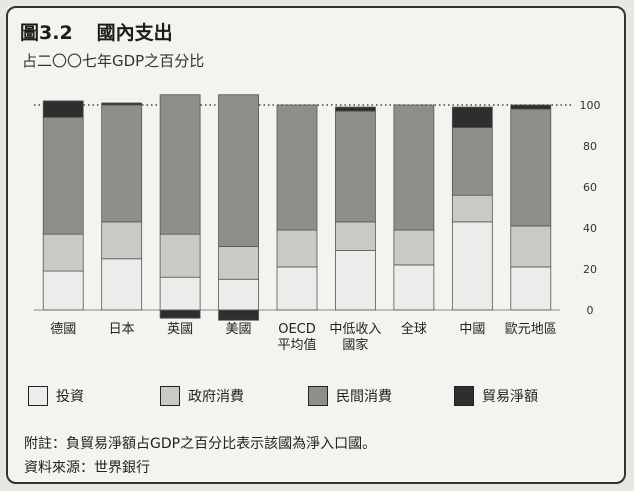 This screenshot has height=491, width=634. What do you see at coordinates (38, 396) in the screenshot?
I see `legend-swatch-investment` at bounding box center [38, 396].